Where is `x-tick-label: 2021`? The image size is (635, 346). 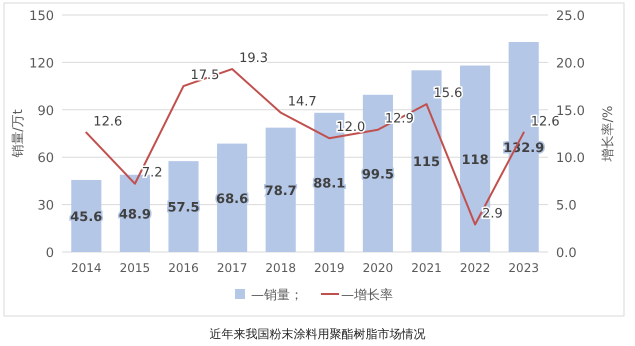 x-tick-label: 2021 is located at coordinates (426, 268).